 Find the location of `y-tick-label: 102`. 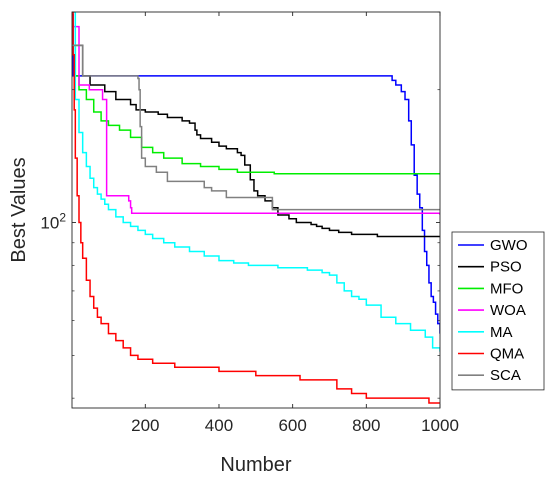

y-tick-label: 102 is located at coordinates (53, 222).